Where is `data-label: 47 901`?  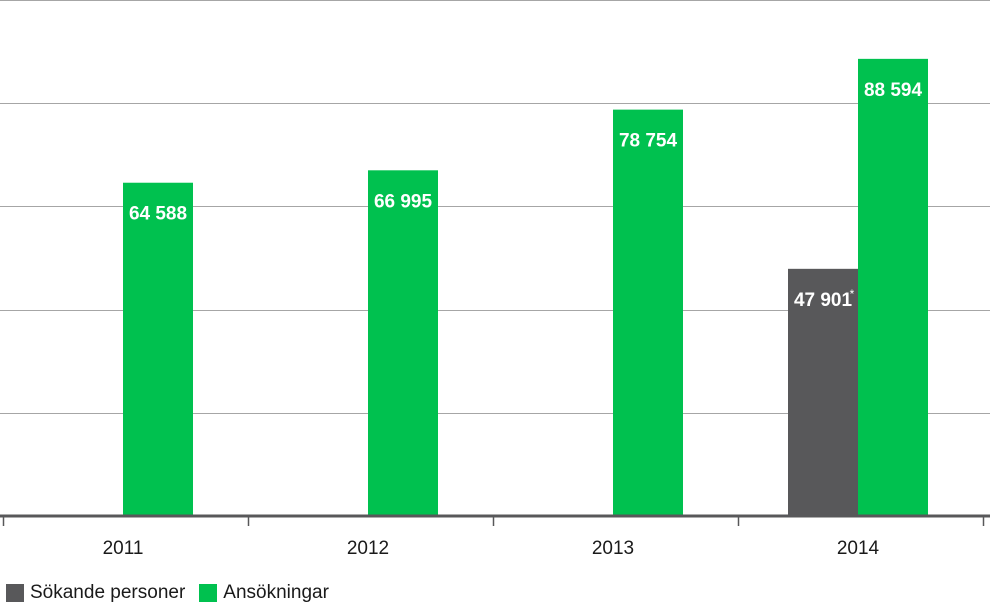 data-label: 47 901 is located at coordinates (823, 300).